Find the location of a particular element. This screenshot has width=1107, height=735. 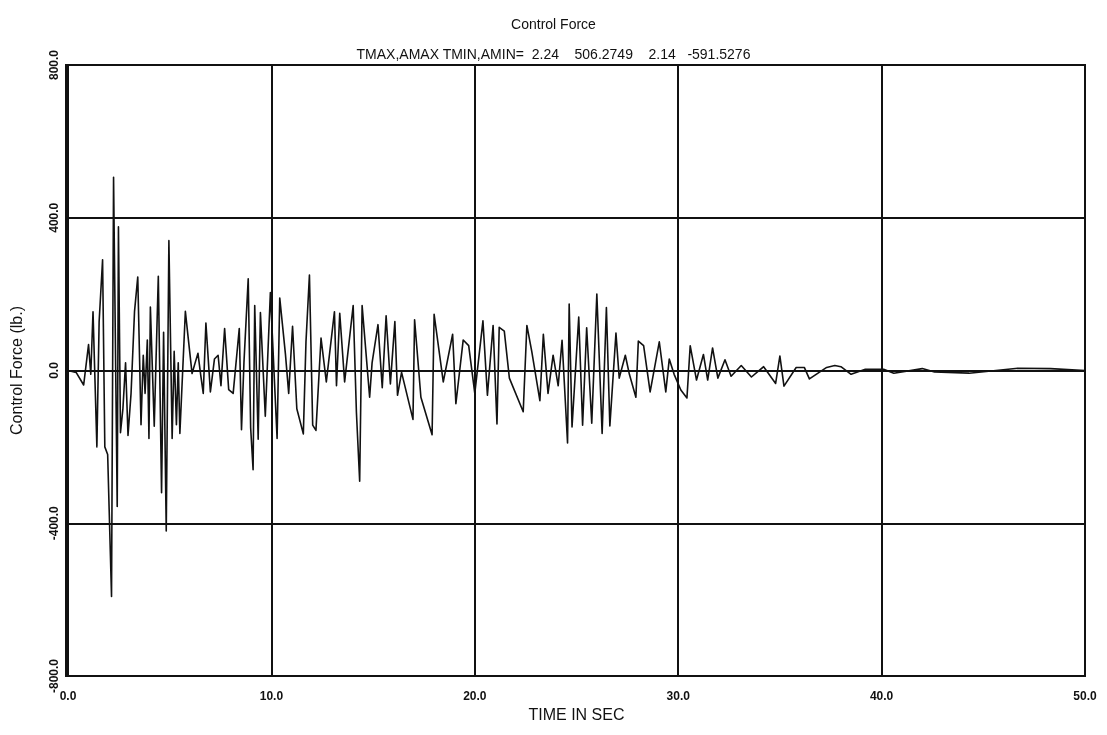

x-tick-label: 0.0 is located at coordinates (68, 696).